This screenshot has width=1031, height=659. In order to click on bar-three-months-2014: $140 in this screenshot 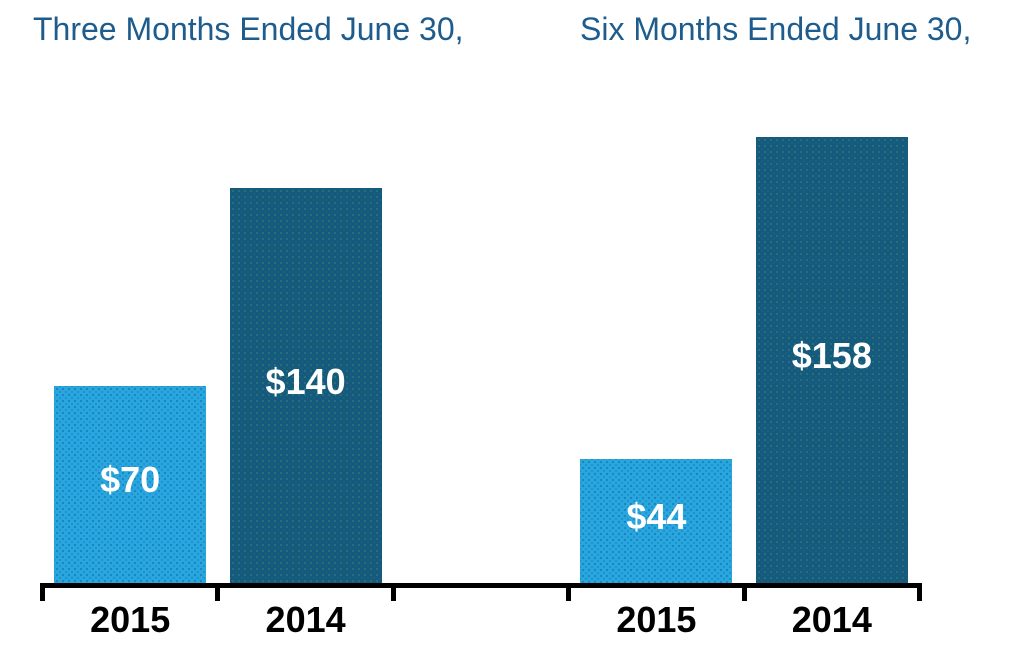, I will do `click(305, 385)`.